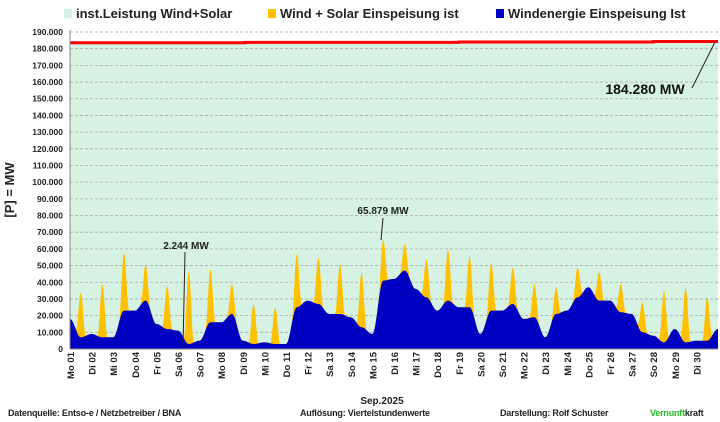 Image resolution: width=720 pixels, height=422 pixels. Describe the element at coordinates (157, 362) in the screenshot. I see `x-tick-label: Fr 05` at that location.